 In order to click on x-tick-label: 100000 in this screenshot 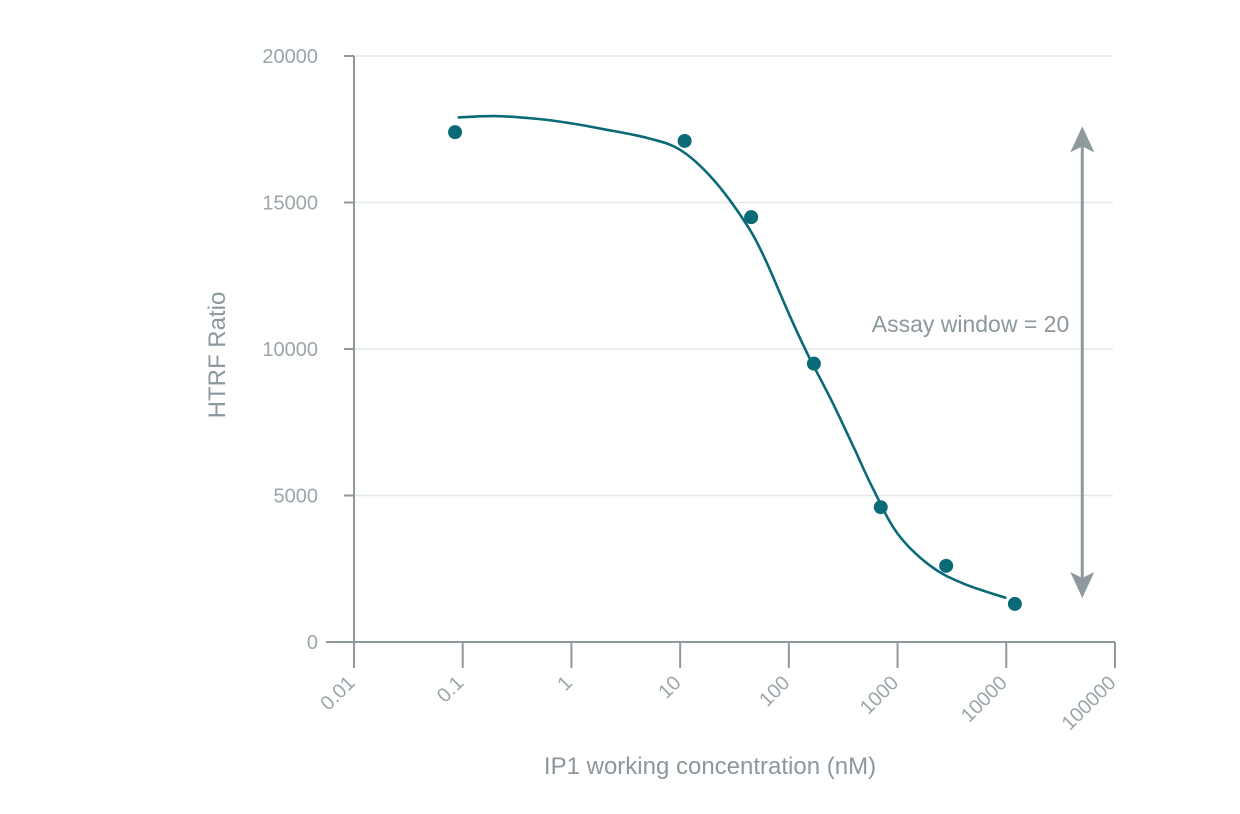, I will do `click(1089, 703)`.